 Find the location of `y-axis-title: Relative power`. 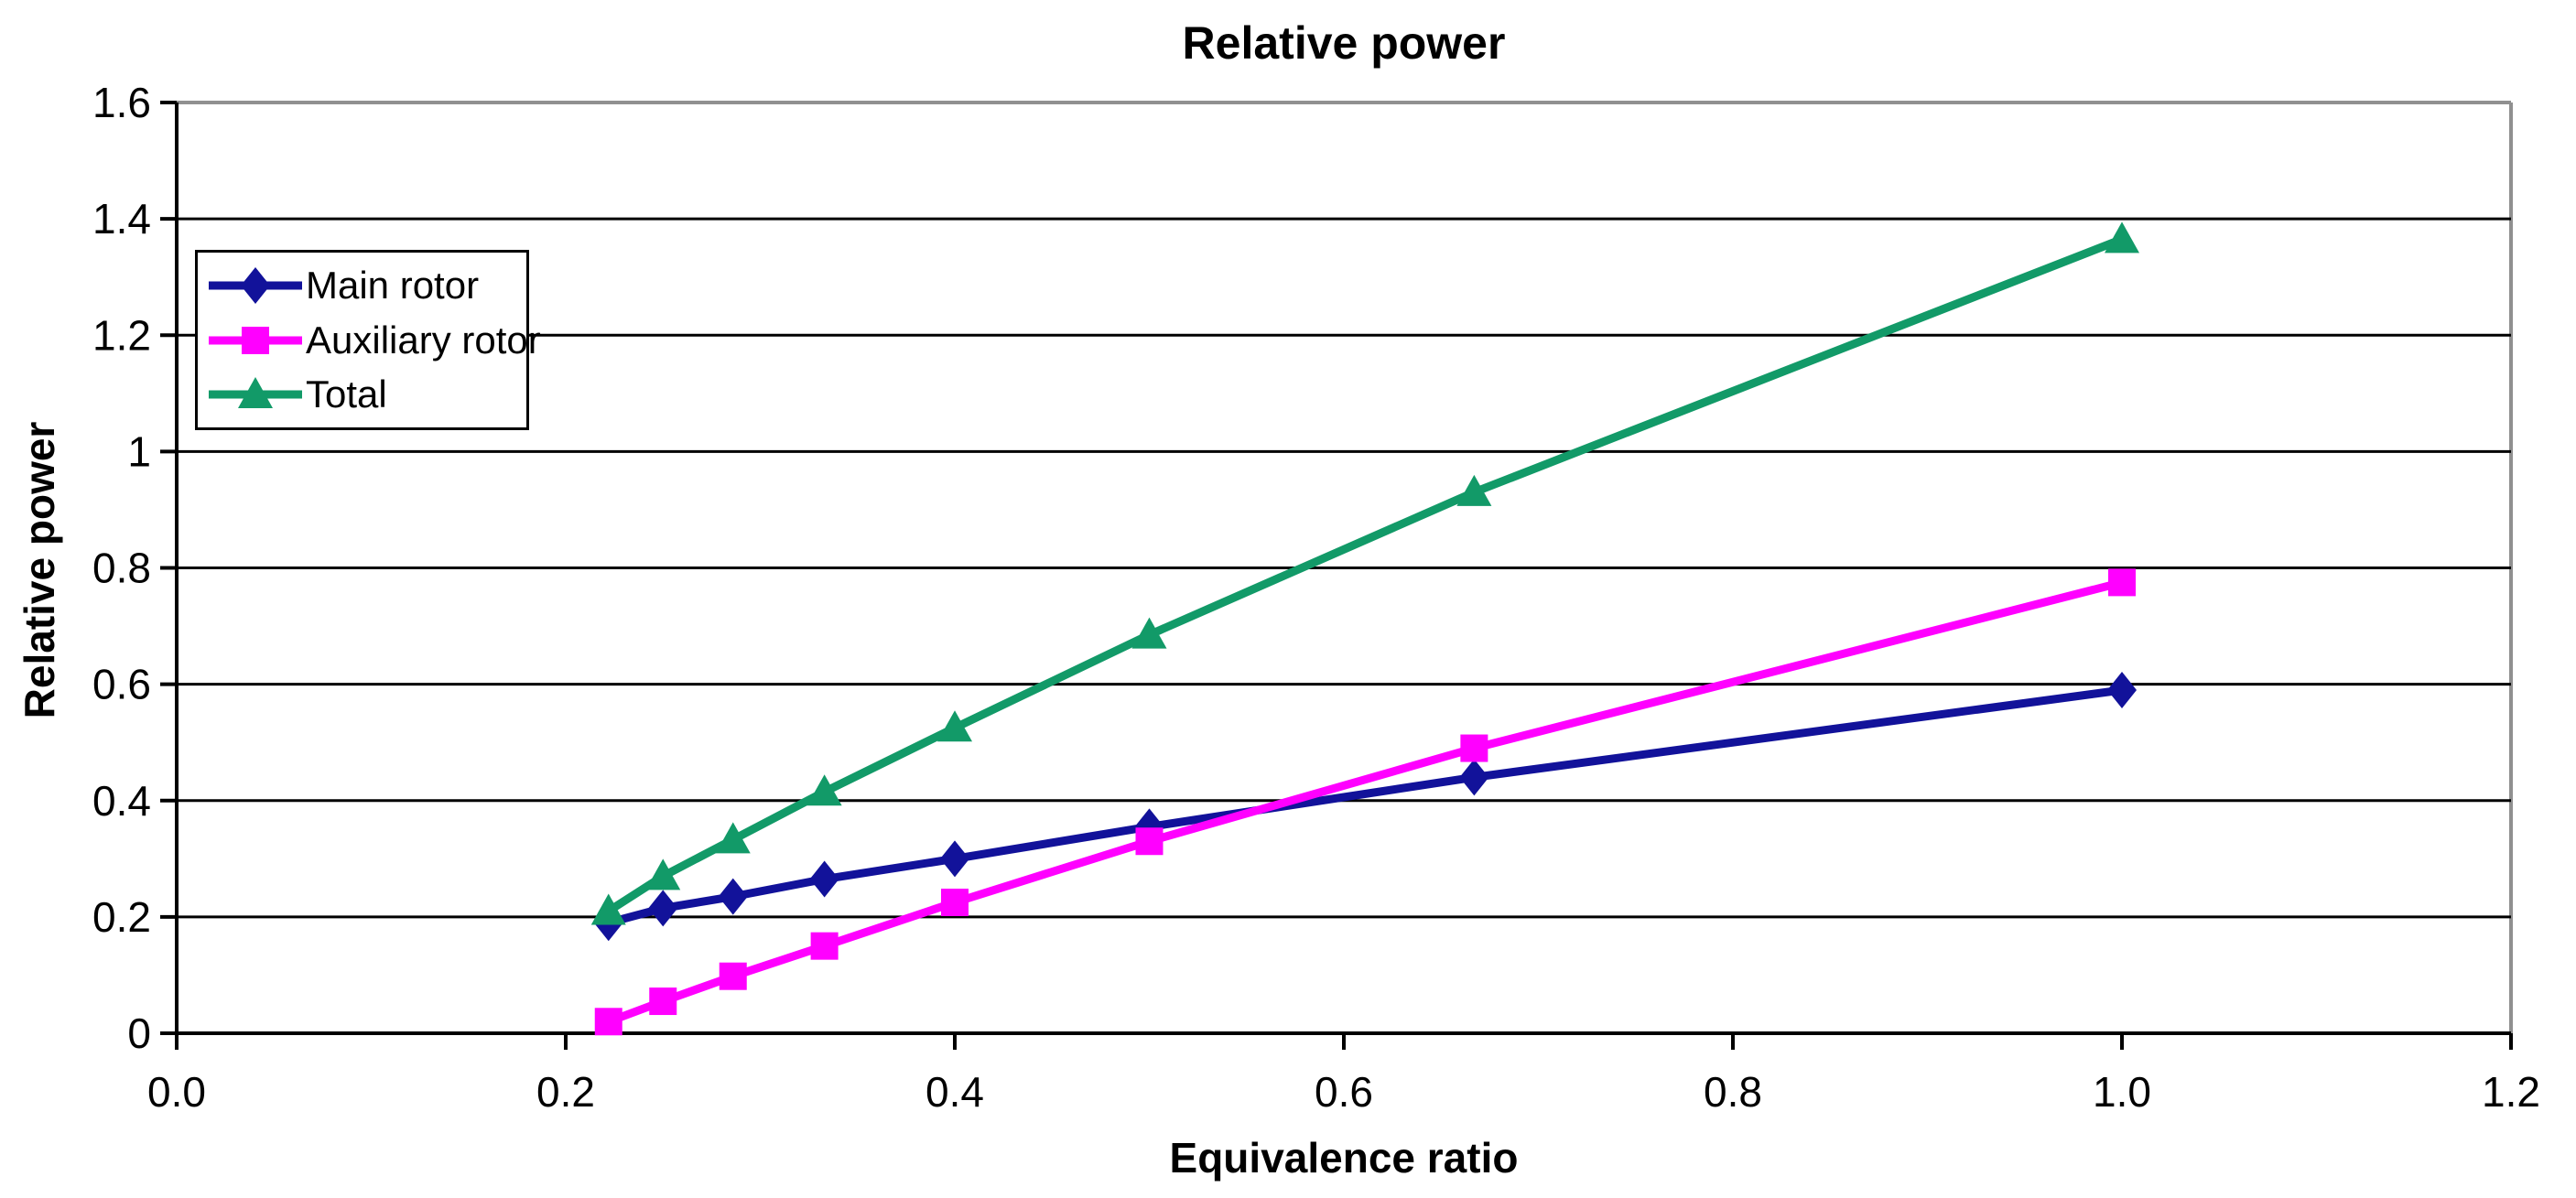

y-axis-title: Relative power is located at coordinates (40, 570).